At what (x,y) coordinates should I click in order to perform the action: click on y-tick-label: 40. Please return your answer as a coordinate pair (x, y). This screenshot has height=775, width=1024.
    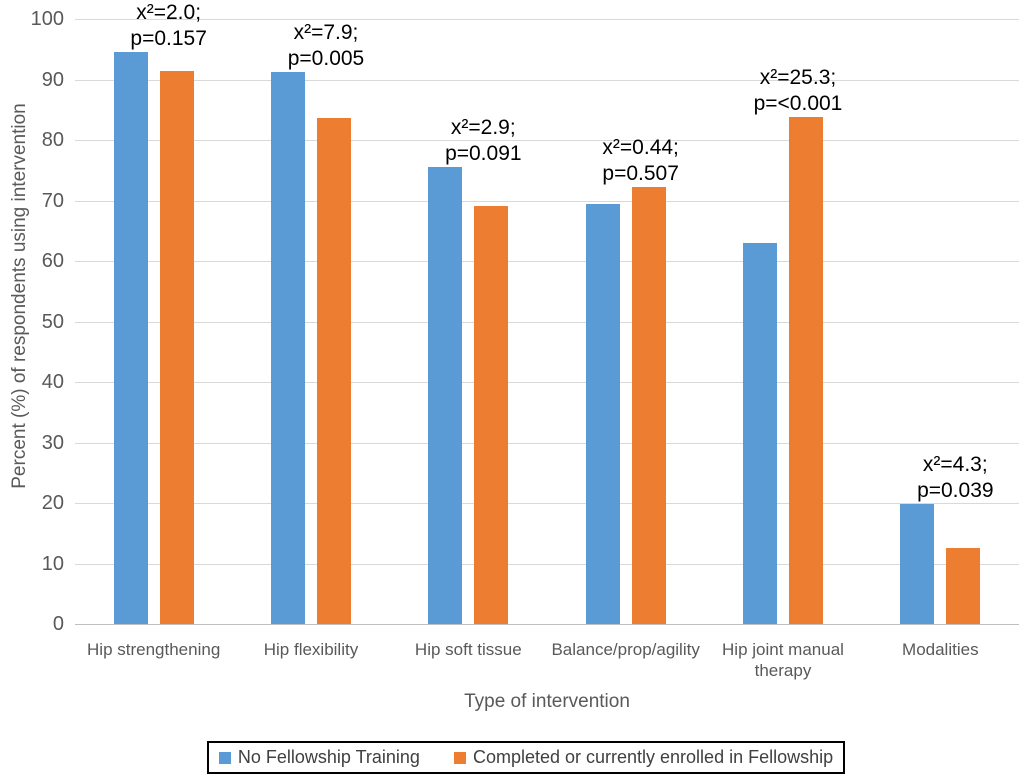
    Looking at the image, I should click on (52, 382).